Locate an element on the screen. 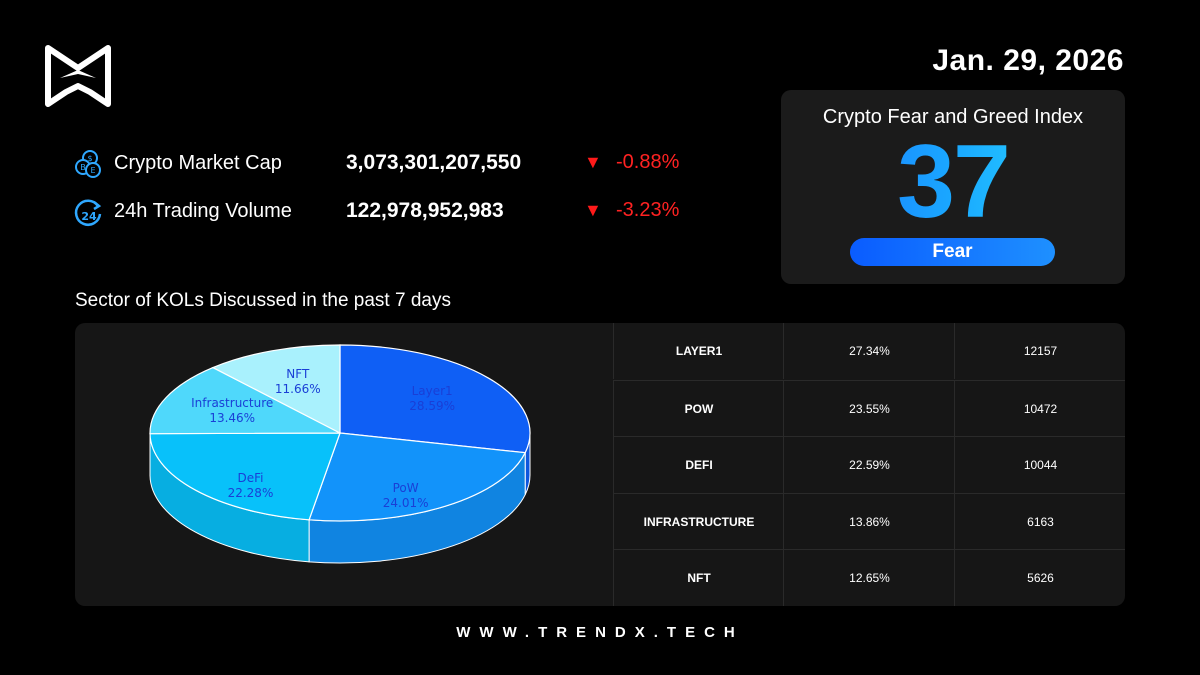 The image size is (1200, 675). pie-label-name: Layer1 is located at coordinates (432, 391).